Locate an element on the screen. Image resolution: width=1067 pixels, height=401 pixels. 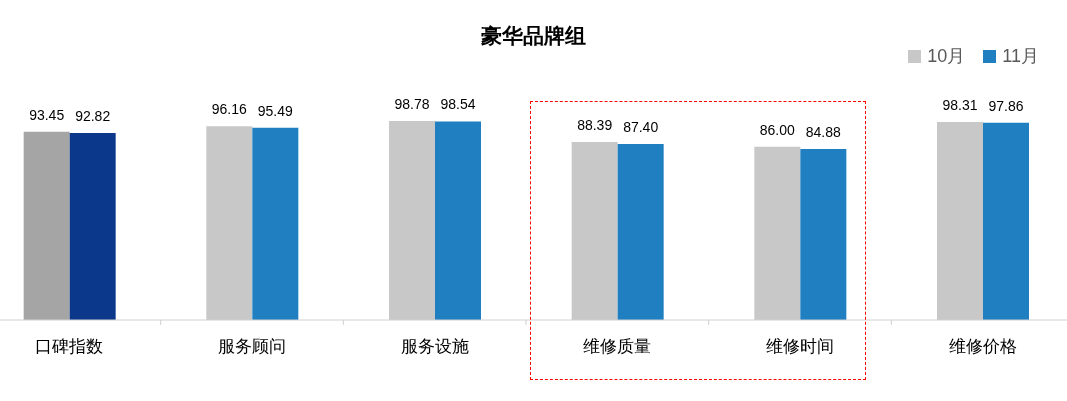
data-label: 98.78 is located at coordinates (412, 104).